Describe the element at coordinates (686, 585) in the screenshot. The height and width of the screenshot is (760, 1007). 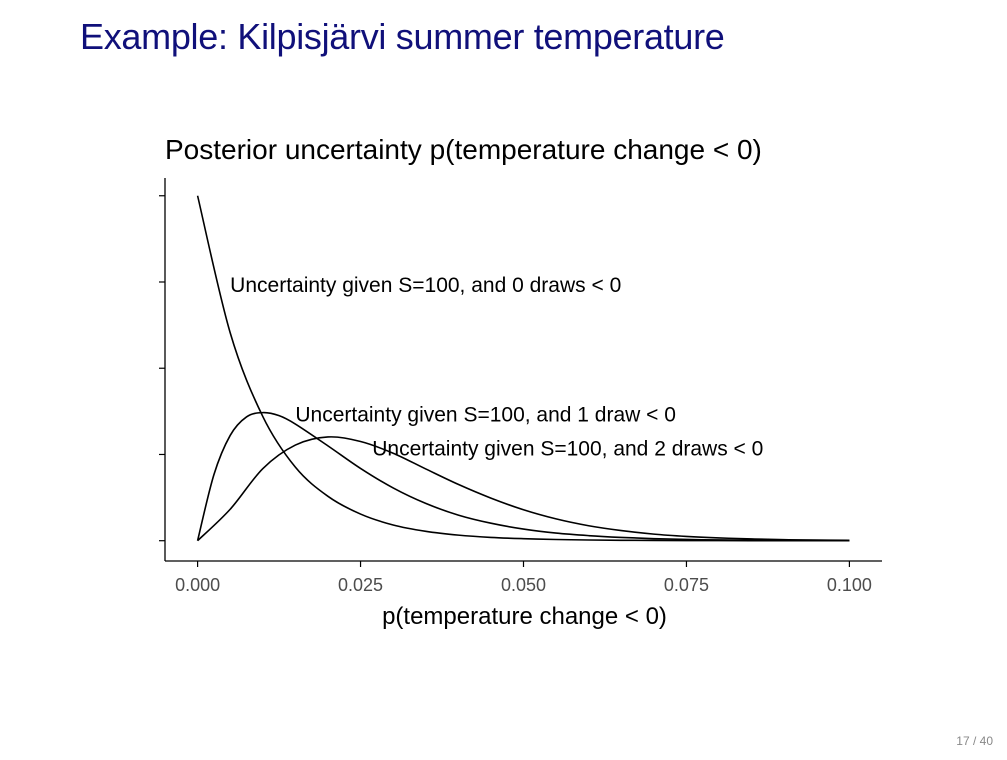
I see `x-tick-label: 0.075` at that location.